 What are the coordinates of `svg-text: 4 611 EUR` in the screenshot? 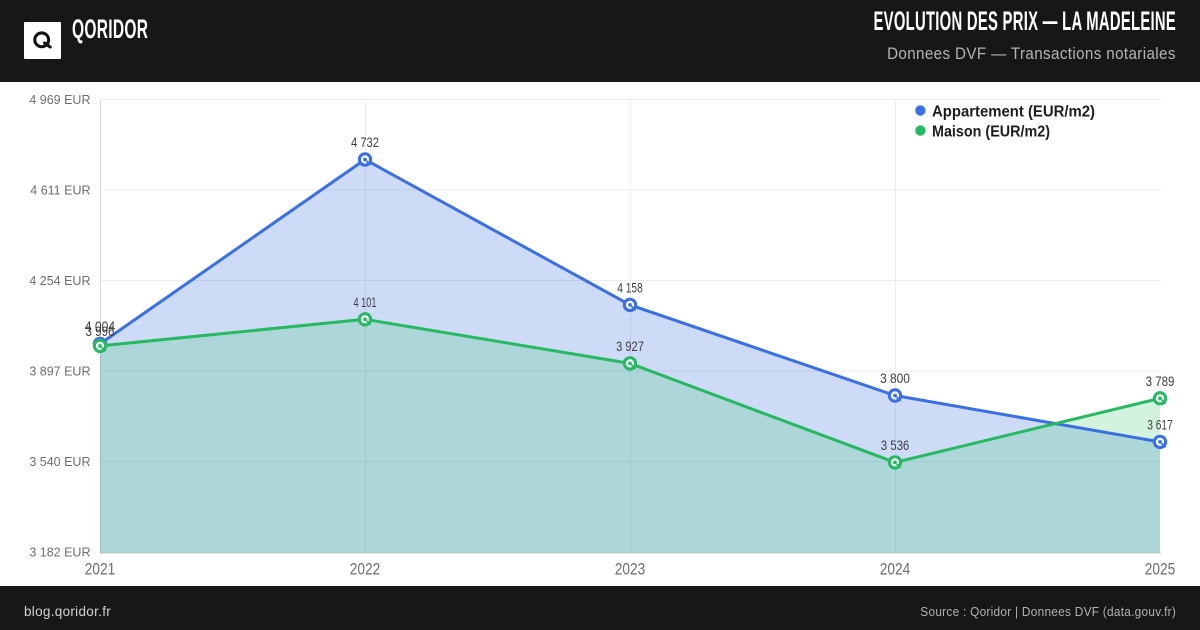 It's located at (60, 191).